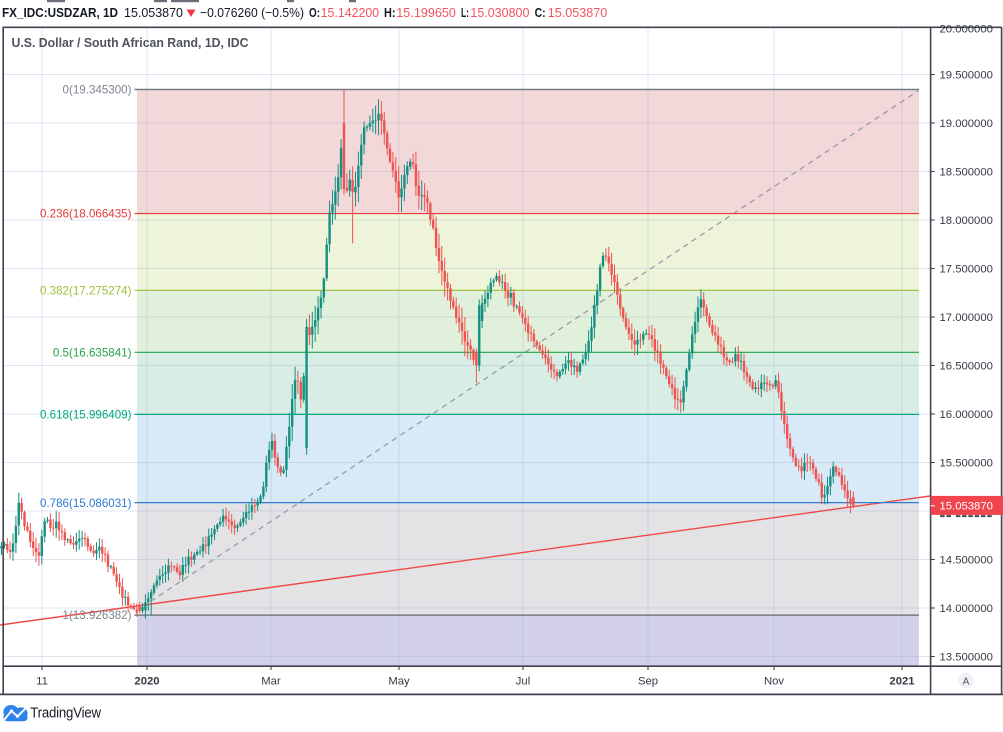 This screenshot has height=732, width=1003. I want to click on svg-text: 1(13.926382), so click(97, 615).